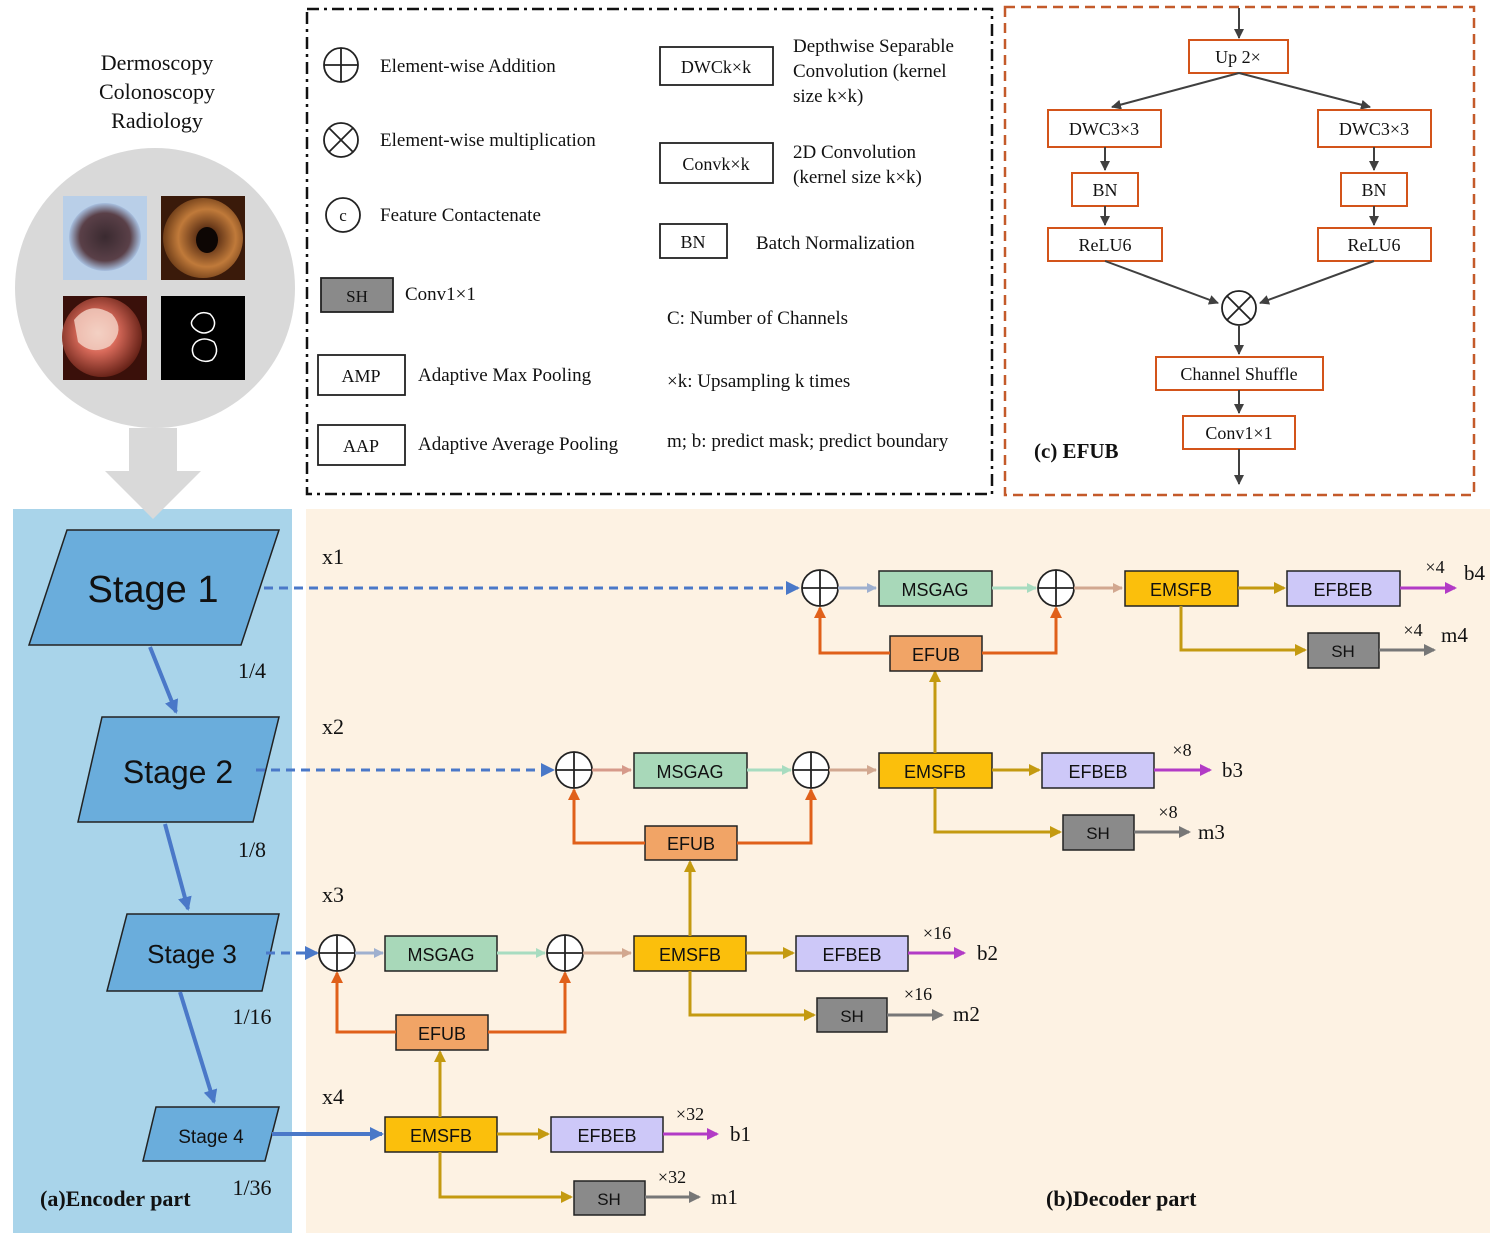  Describe the element at coordinates (157, 120) in the screenshot. I see `source-label-radiology: Radiology` at that location.